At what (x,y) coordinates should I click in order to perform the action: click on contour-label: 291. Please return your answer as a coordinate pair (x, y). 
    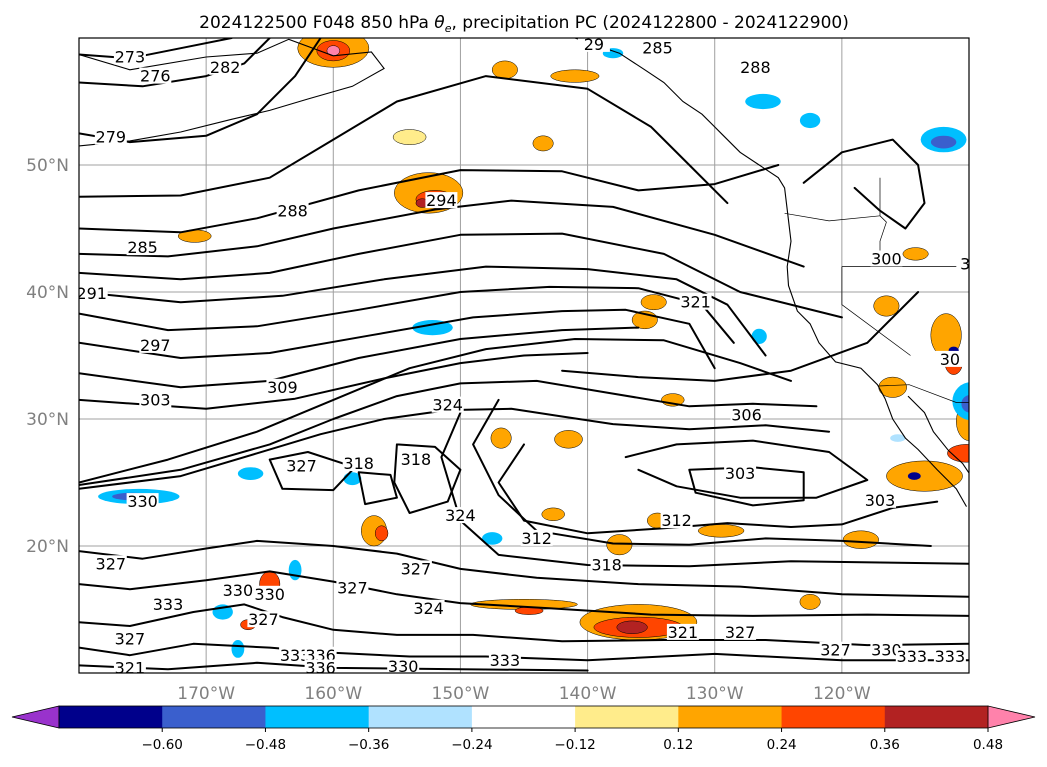
    Looking at the image, I should click on (91, 293).